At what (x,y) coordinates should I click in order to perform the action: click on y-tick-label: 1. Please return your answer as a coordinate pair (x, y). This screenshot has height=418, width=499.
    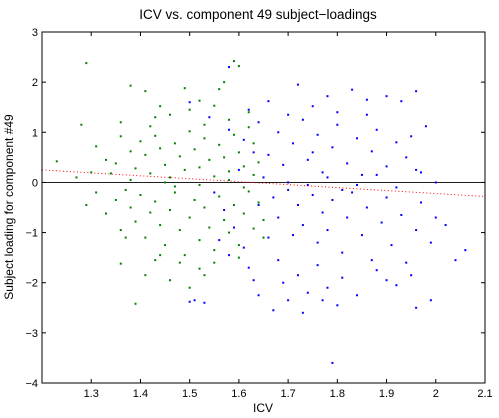
    Looking at the image, I should click on (35, 133).